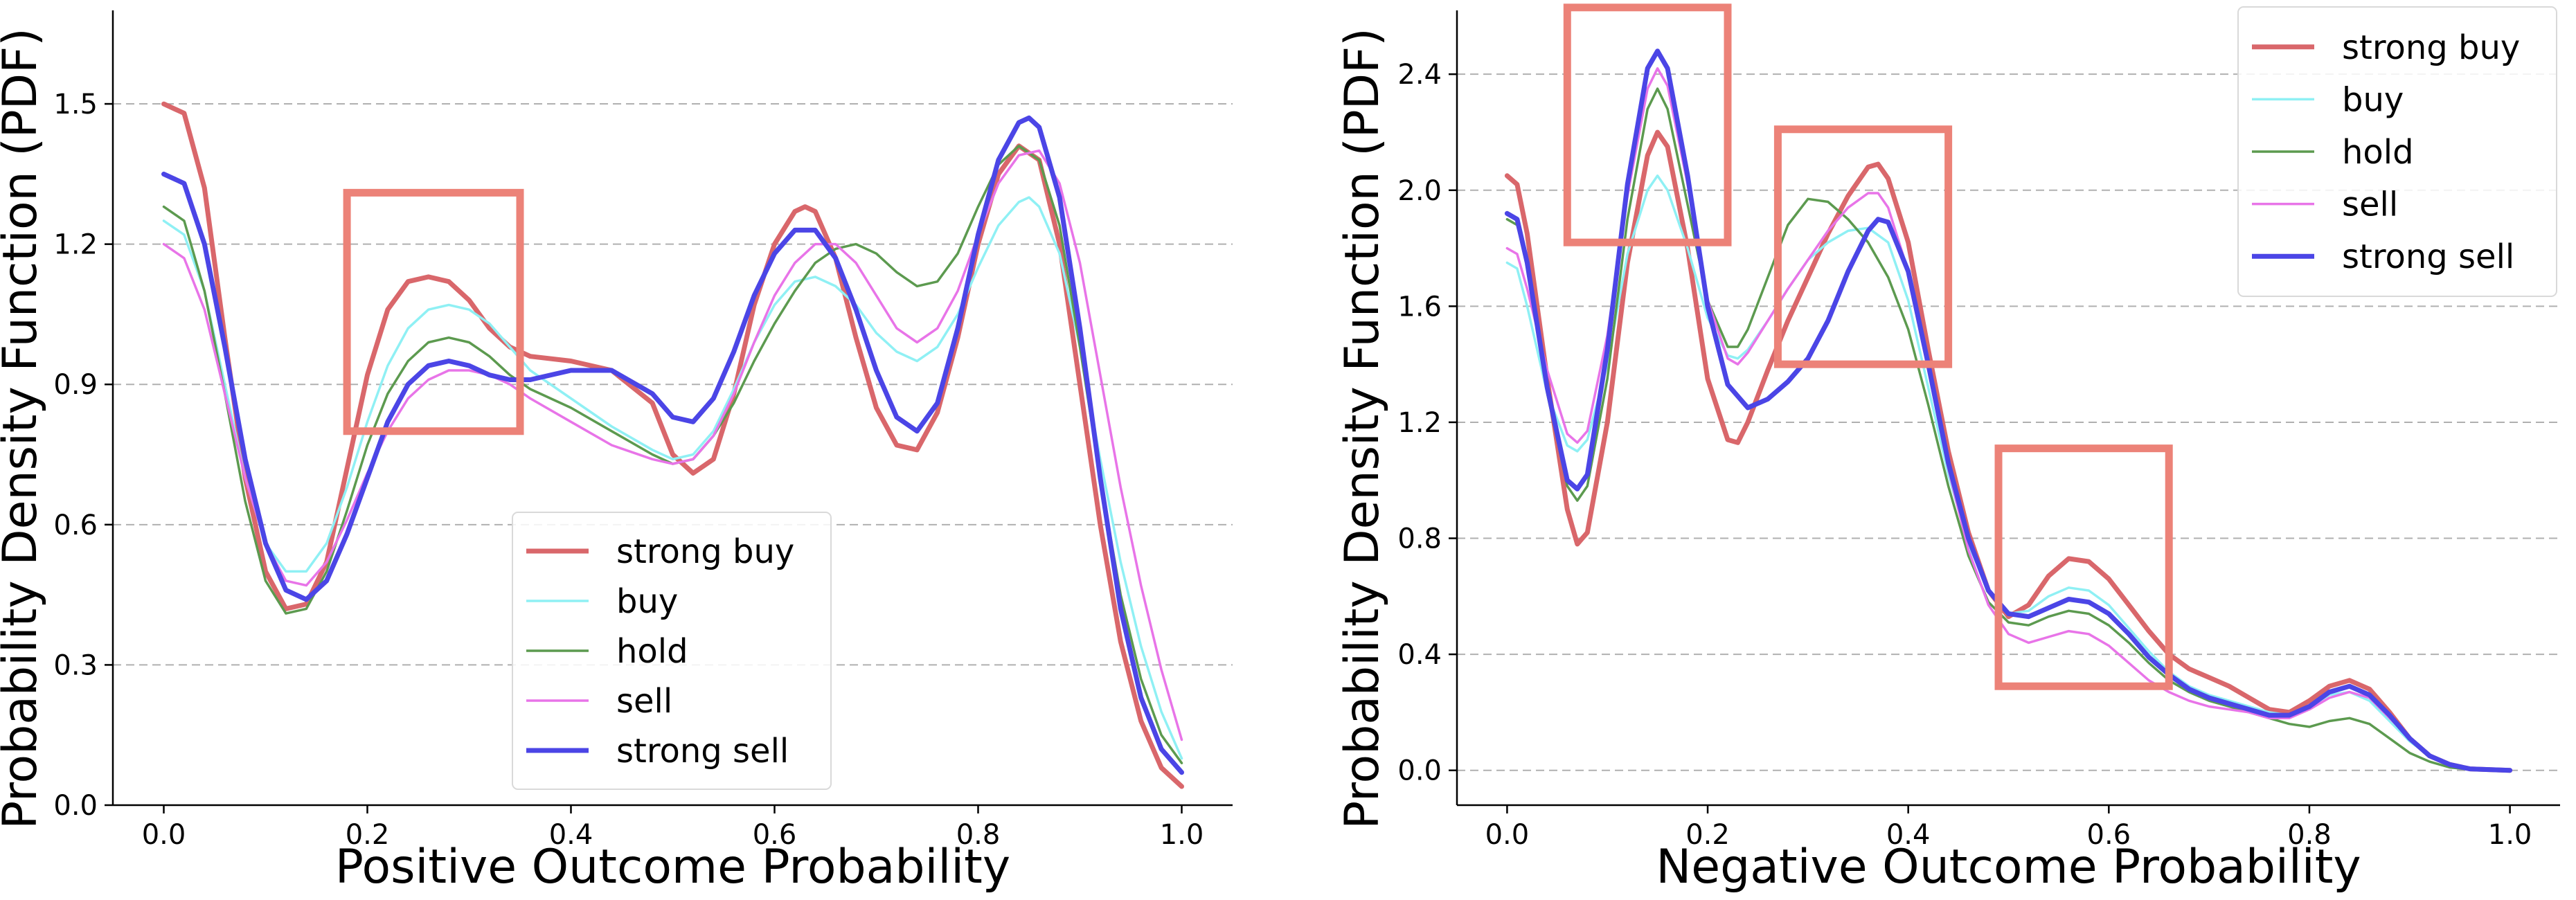  Describe the element at coordinates (673, 867) in the screenshot. I see `x-axis-title: Positive Outcome Probability` at that location.